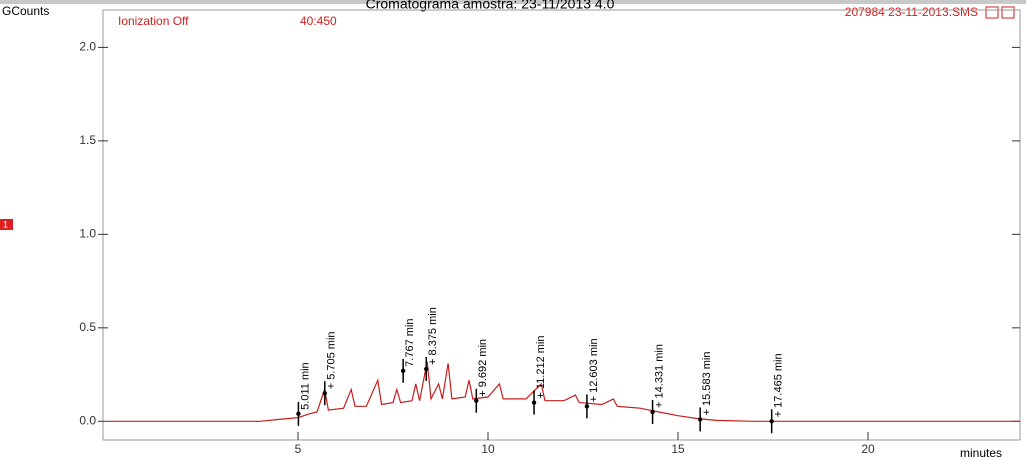 The image size is (1026, 461). What do you see at coordinates (87, 47) in the screenshot?
I see `y-tick-label: 2.0` at bounding box center [87, 47].